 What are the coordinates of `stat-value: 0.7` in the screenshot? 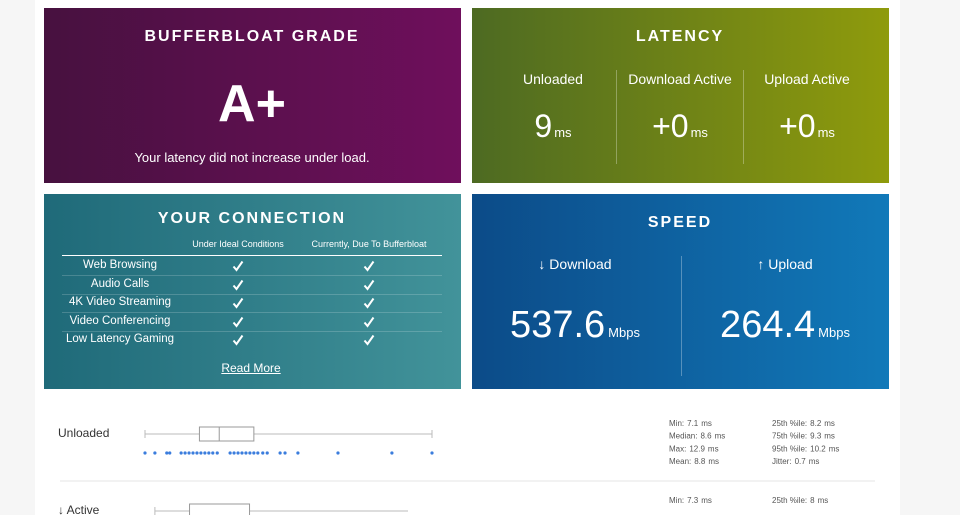 It's located at (801, 461).